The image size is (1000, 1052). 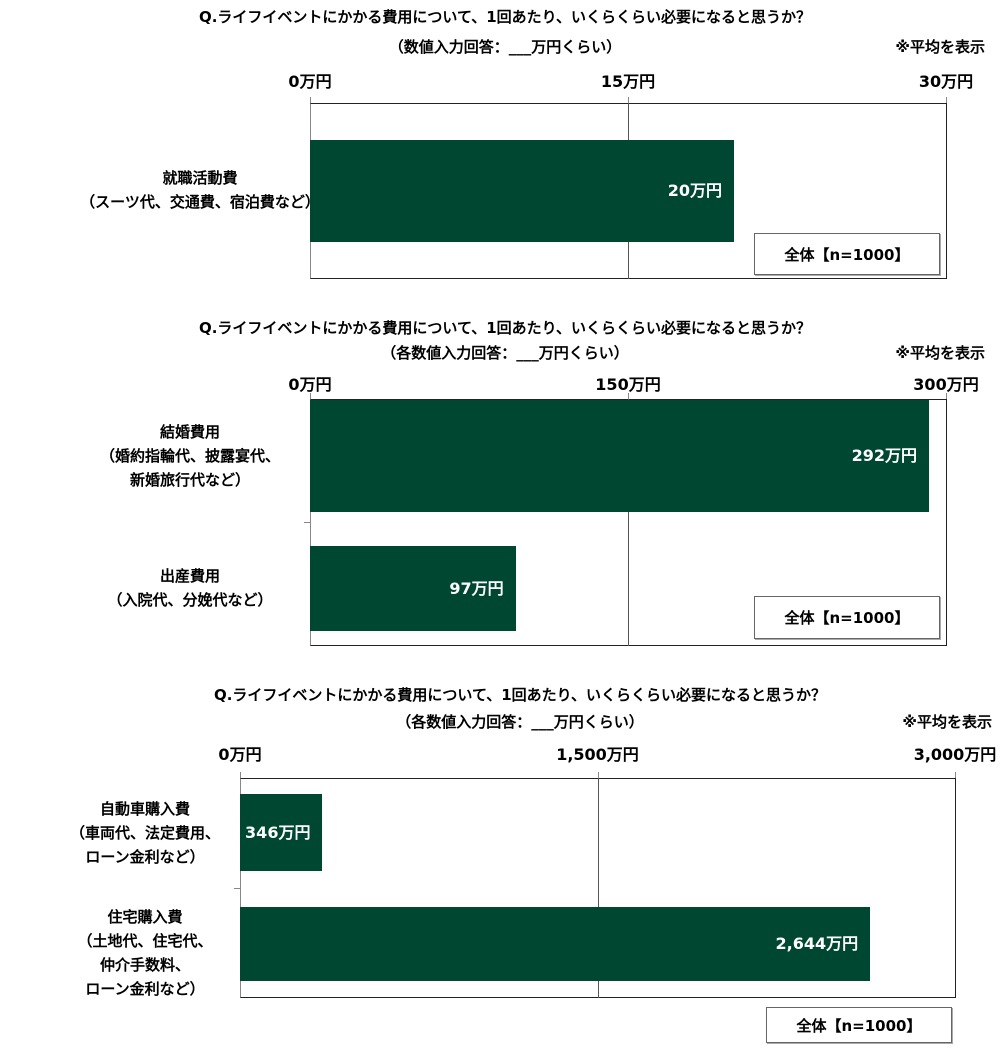 What do you see at coordinates (946, 384) in the screenshot?
I see `x-tick-label: 300万円` at bounding box center [946, 384].